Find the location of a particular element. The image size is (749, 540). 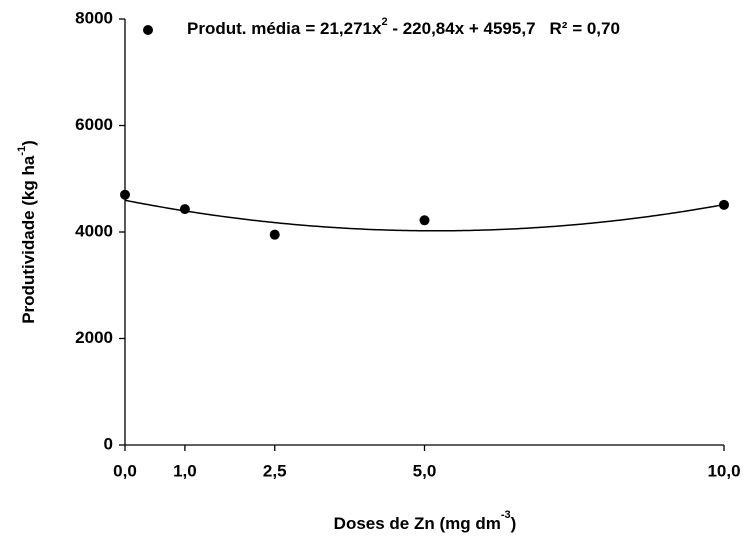

y-tick-label: 8000 is located at coordinates (94, 17).